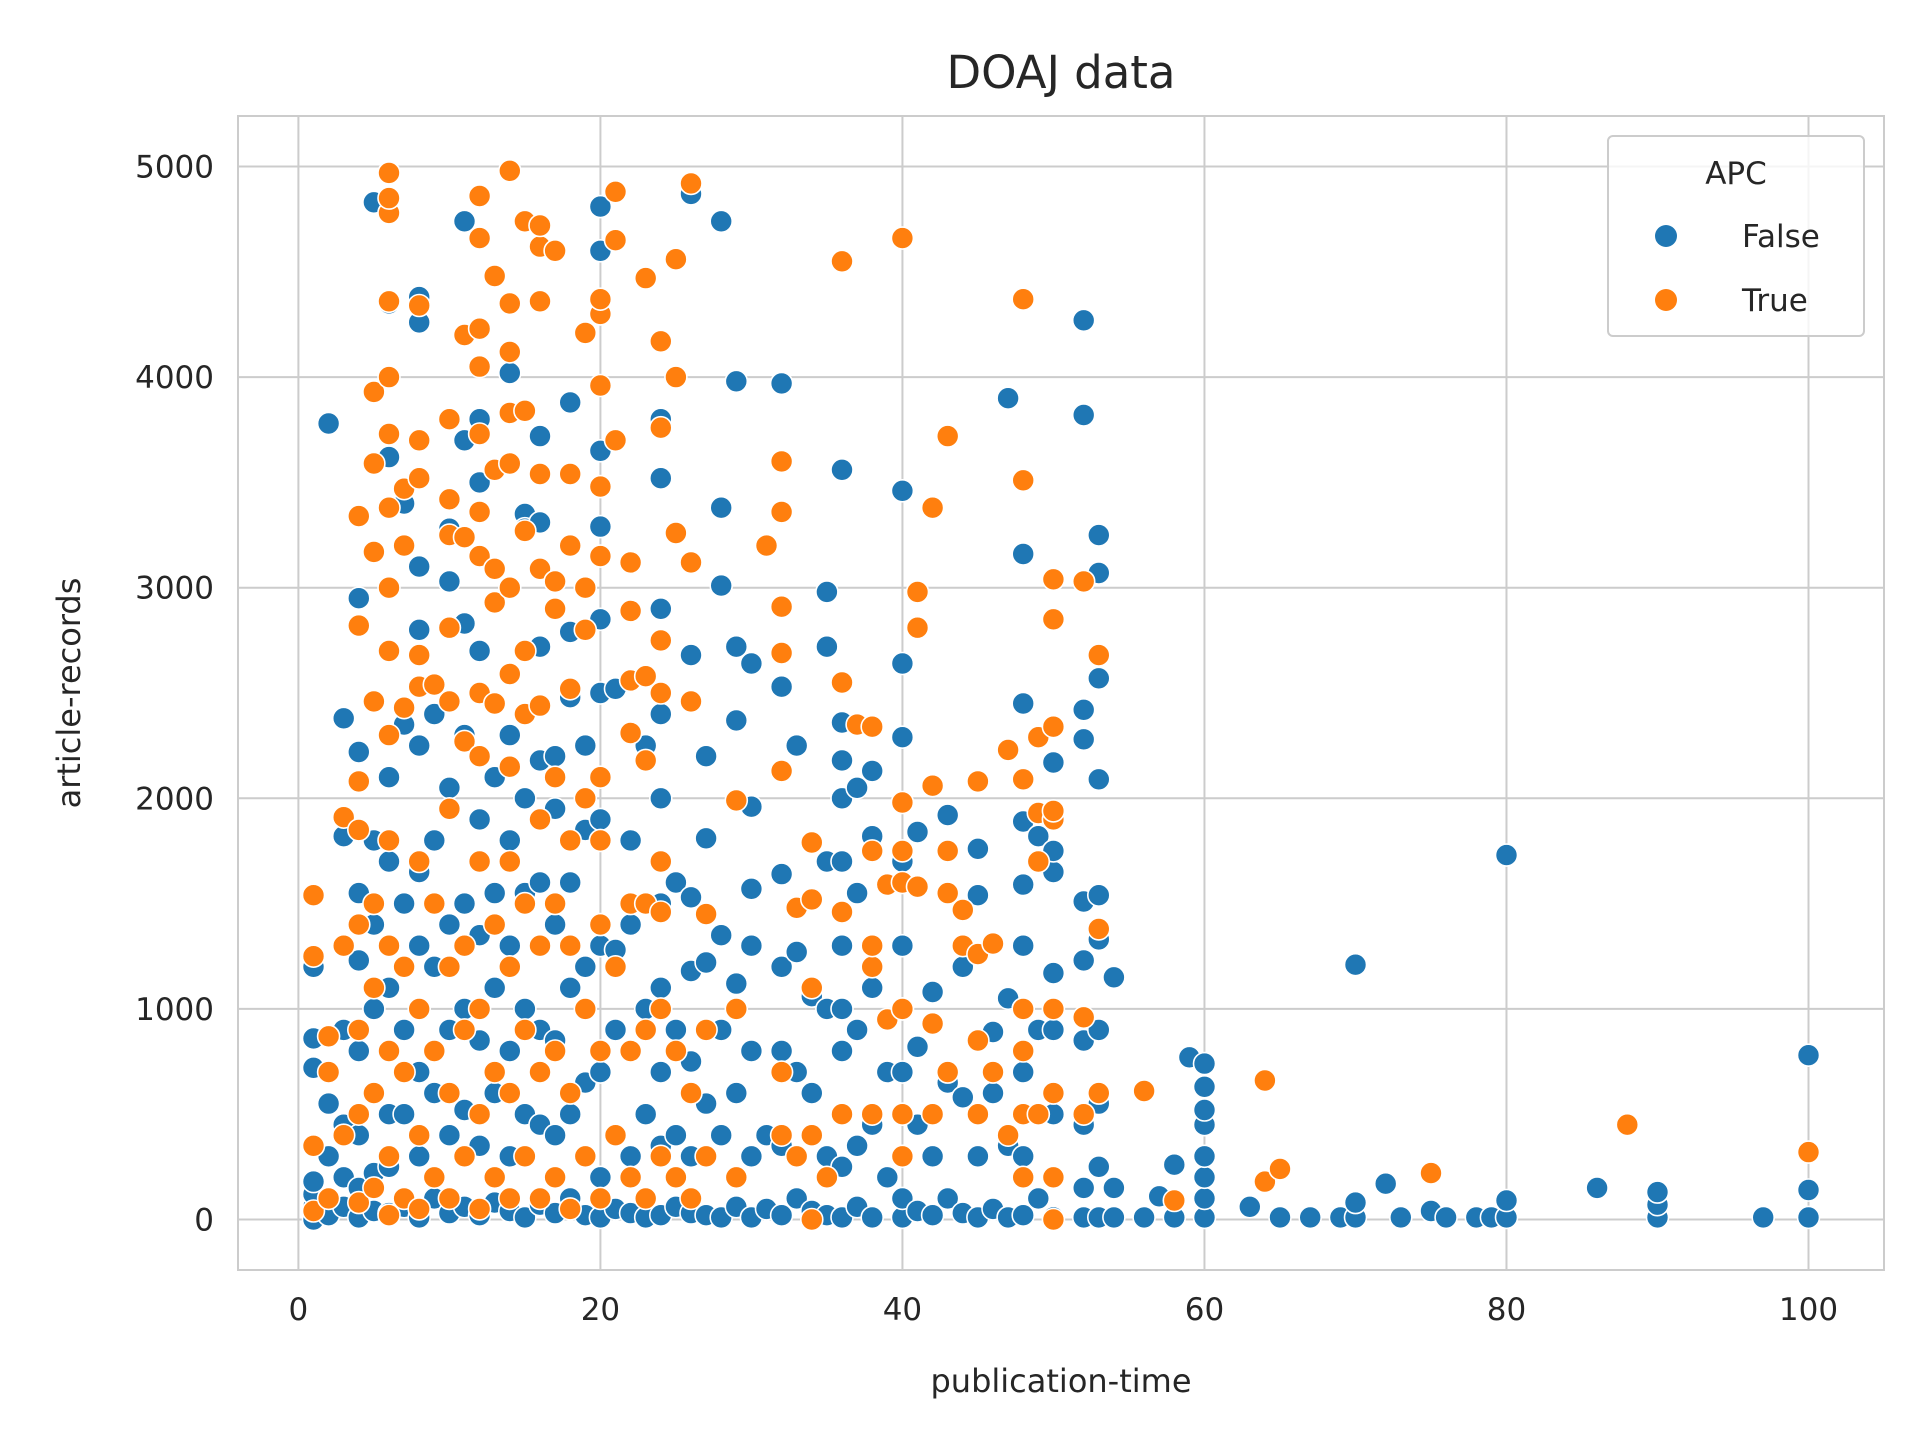  Describe the element at coordinates (1666, 236) in the screenshot. I see `legend-marker-false` at that location.